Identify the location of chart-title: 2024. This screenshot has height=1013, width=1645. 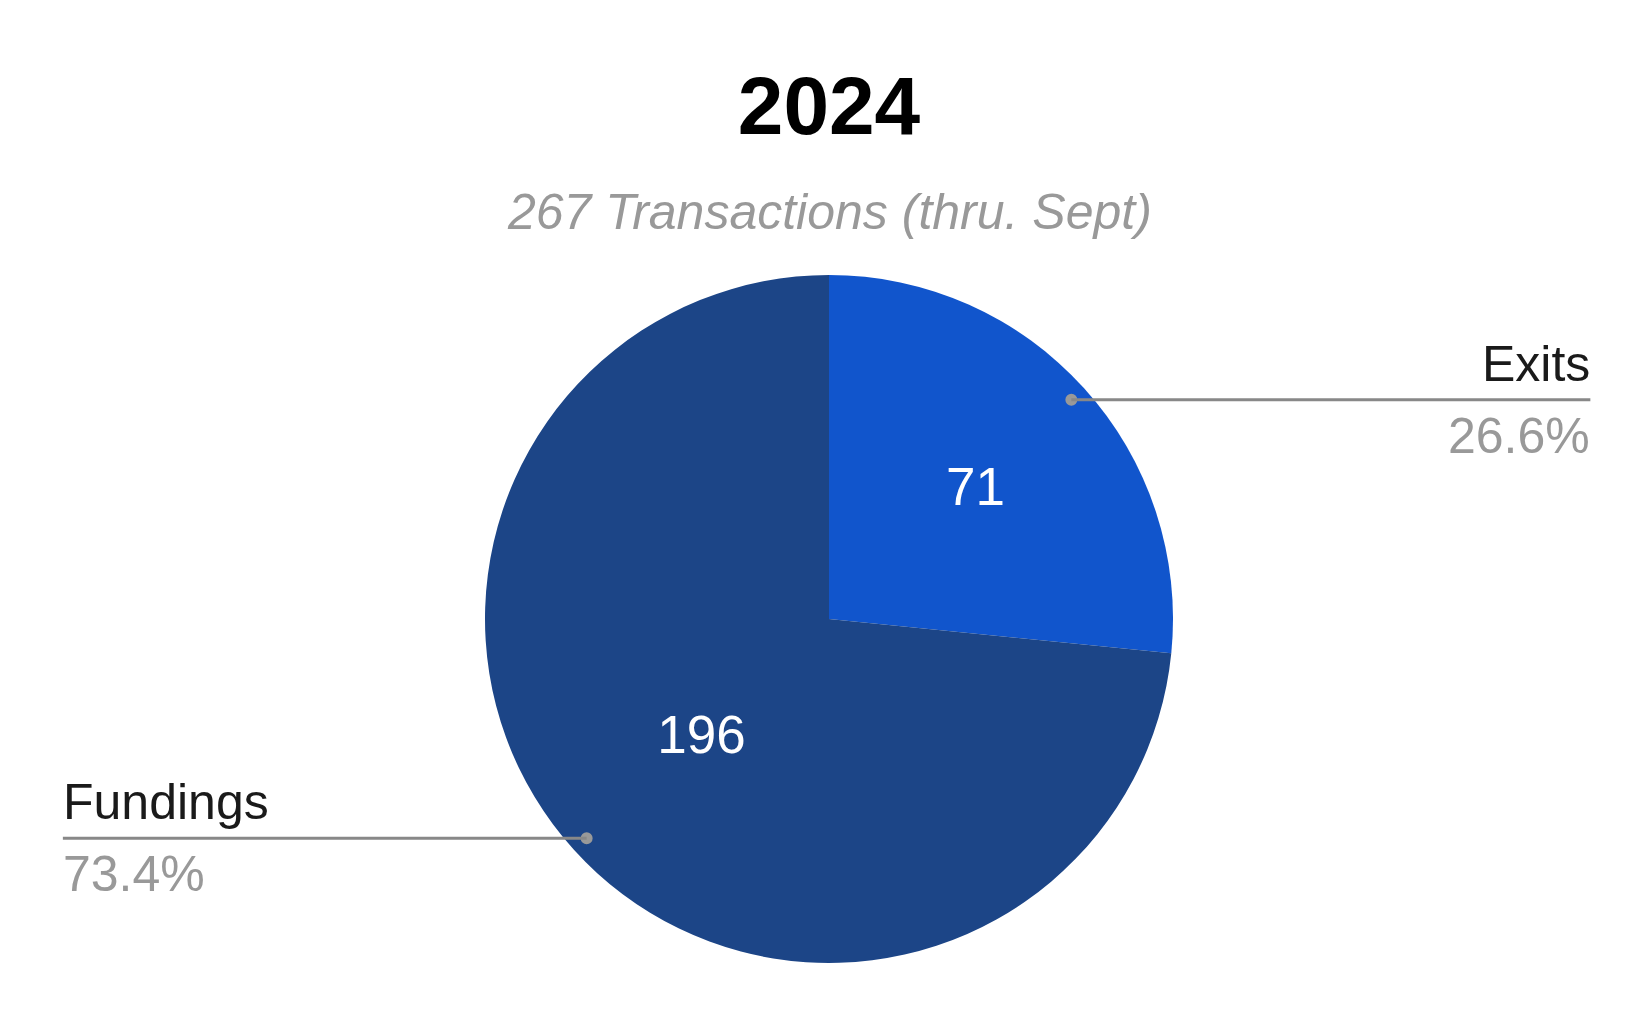
(829, 105).